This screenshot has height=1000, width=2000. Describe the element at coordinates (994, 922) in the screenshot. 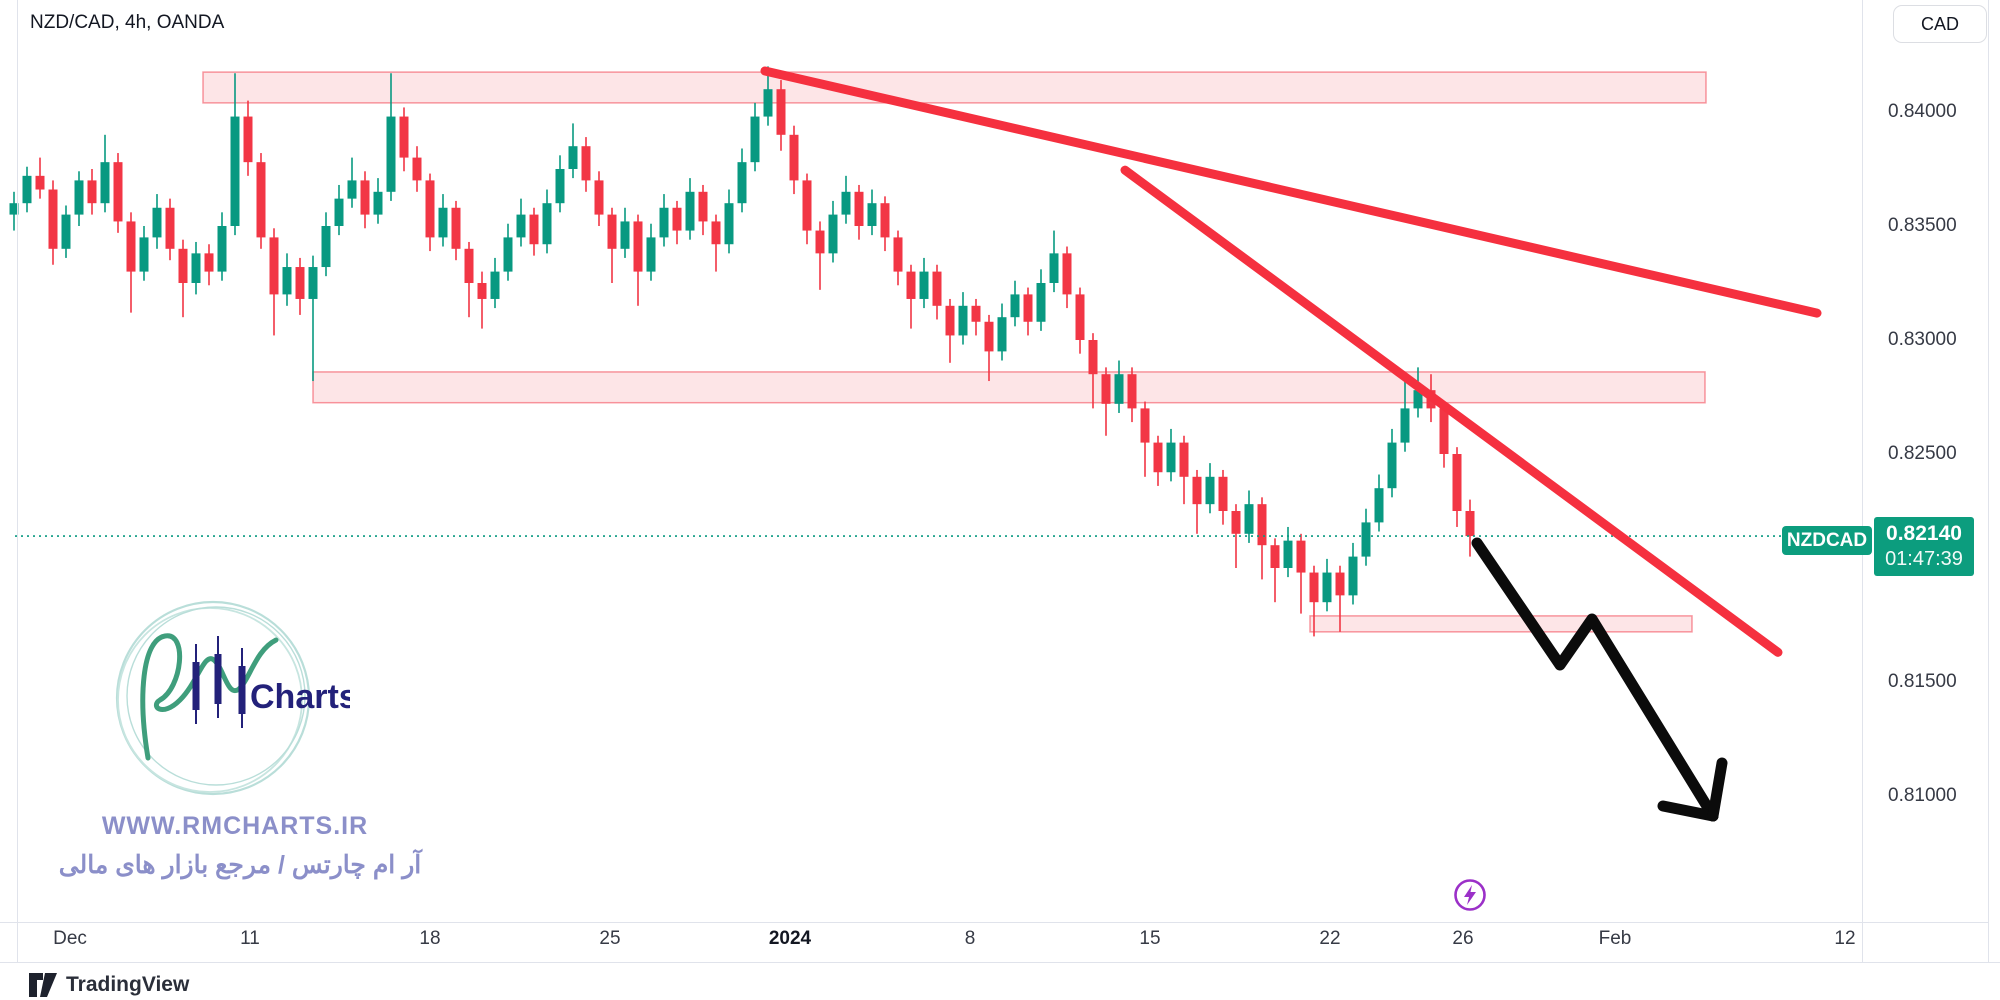

I see `time-axis-separator` at that location.